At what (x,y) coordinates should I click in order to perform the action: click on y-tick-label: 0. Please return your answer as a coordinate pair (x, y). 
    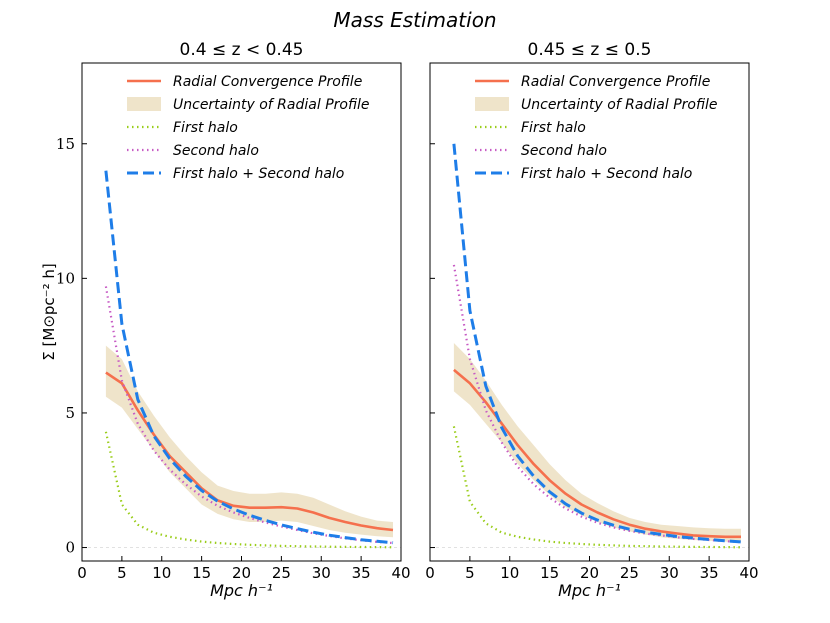
    Looking at the image, I should click on (70, 548).